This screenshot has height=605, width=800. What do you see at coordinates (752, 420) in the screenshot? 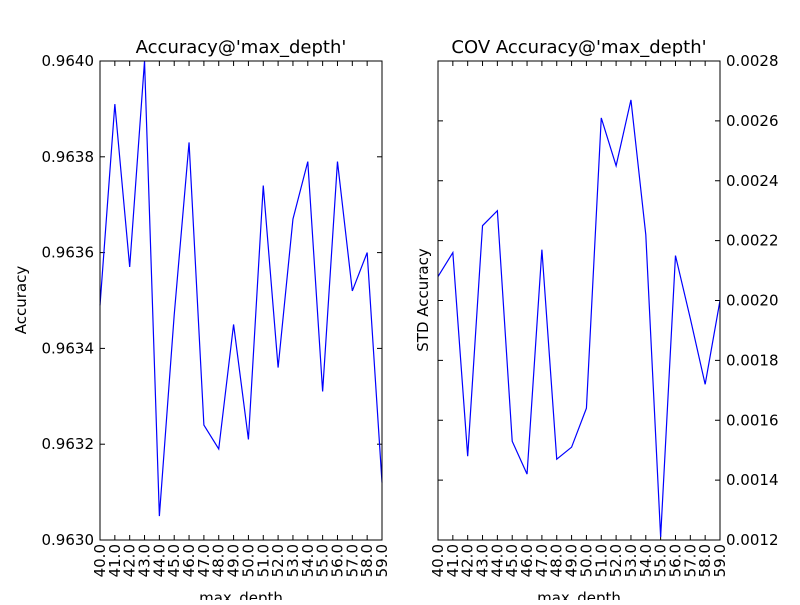
I see `y-tick-label: 0.0016` at bounding box center [752, 420].